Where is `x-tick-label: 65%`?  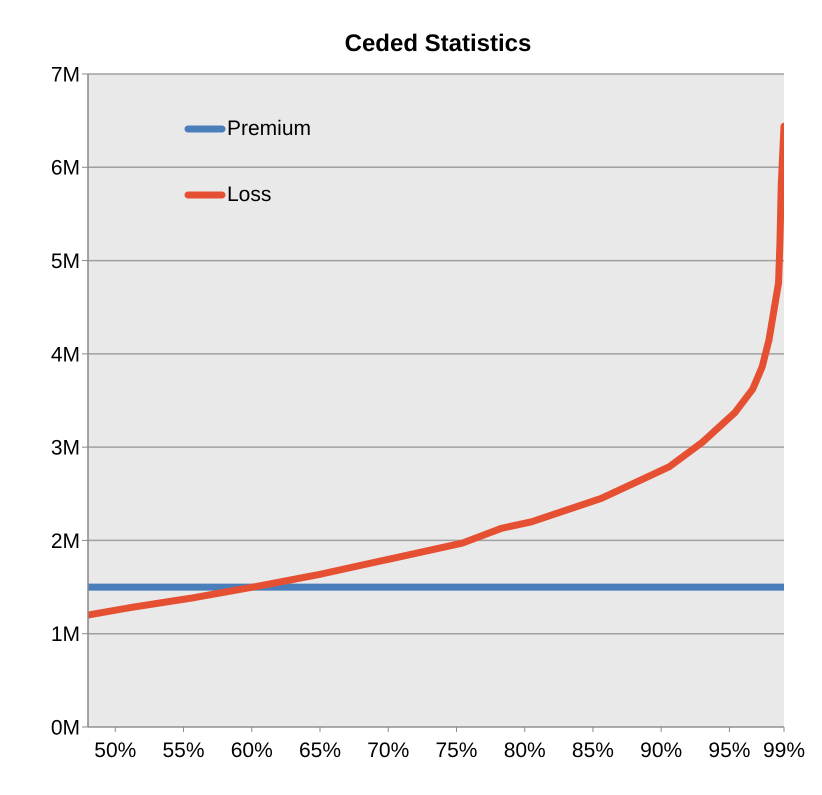
x-tick-label: 65% is located at coordinates (320, 750).